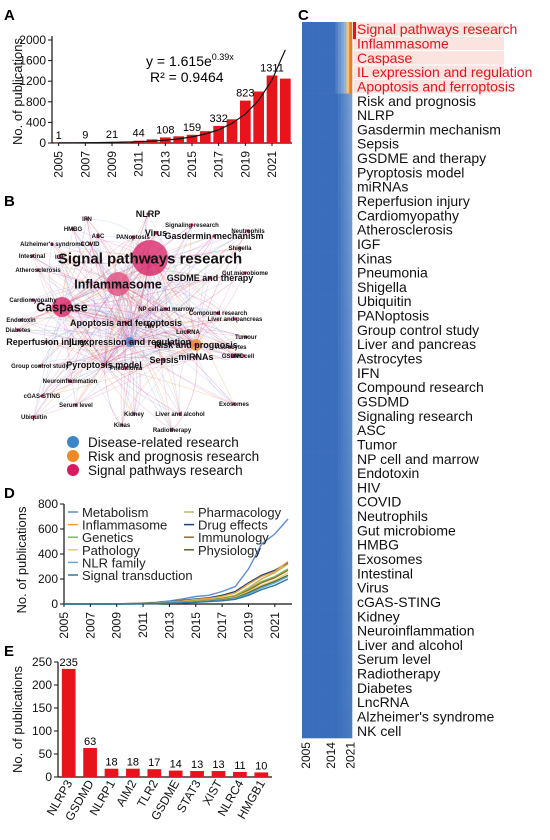 The image size is (550, 840). What do you see at coordinates (421, 158) in the screenshot?
I see `heatmap-row-label: GSDME and therapy` at bounding box center [421, 158].